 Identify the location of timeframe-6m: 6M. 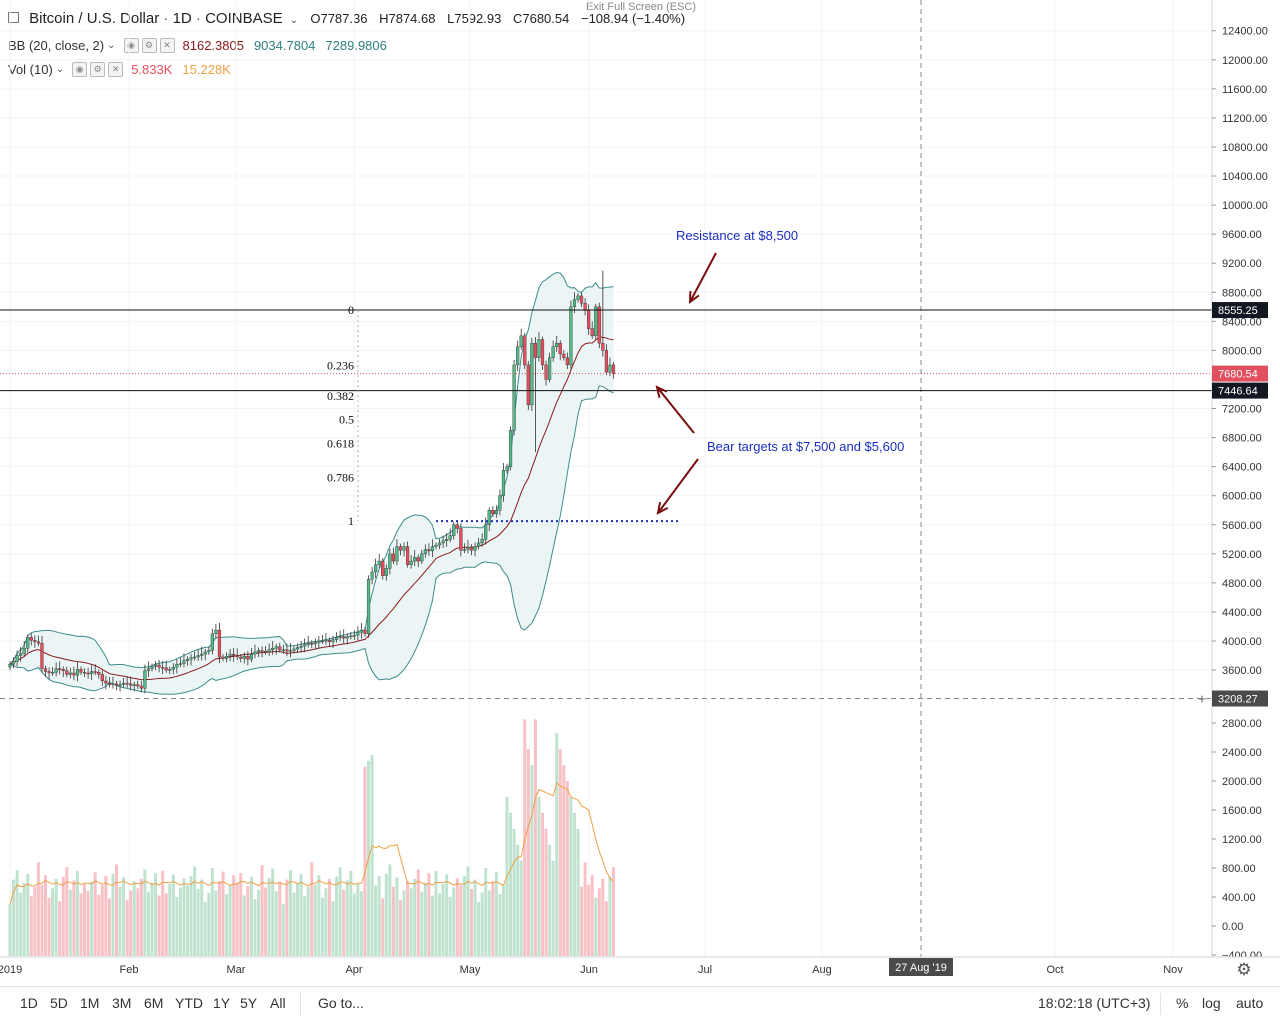
(154, 1003).